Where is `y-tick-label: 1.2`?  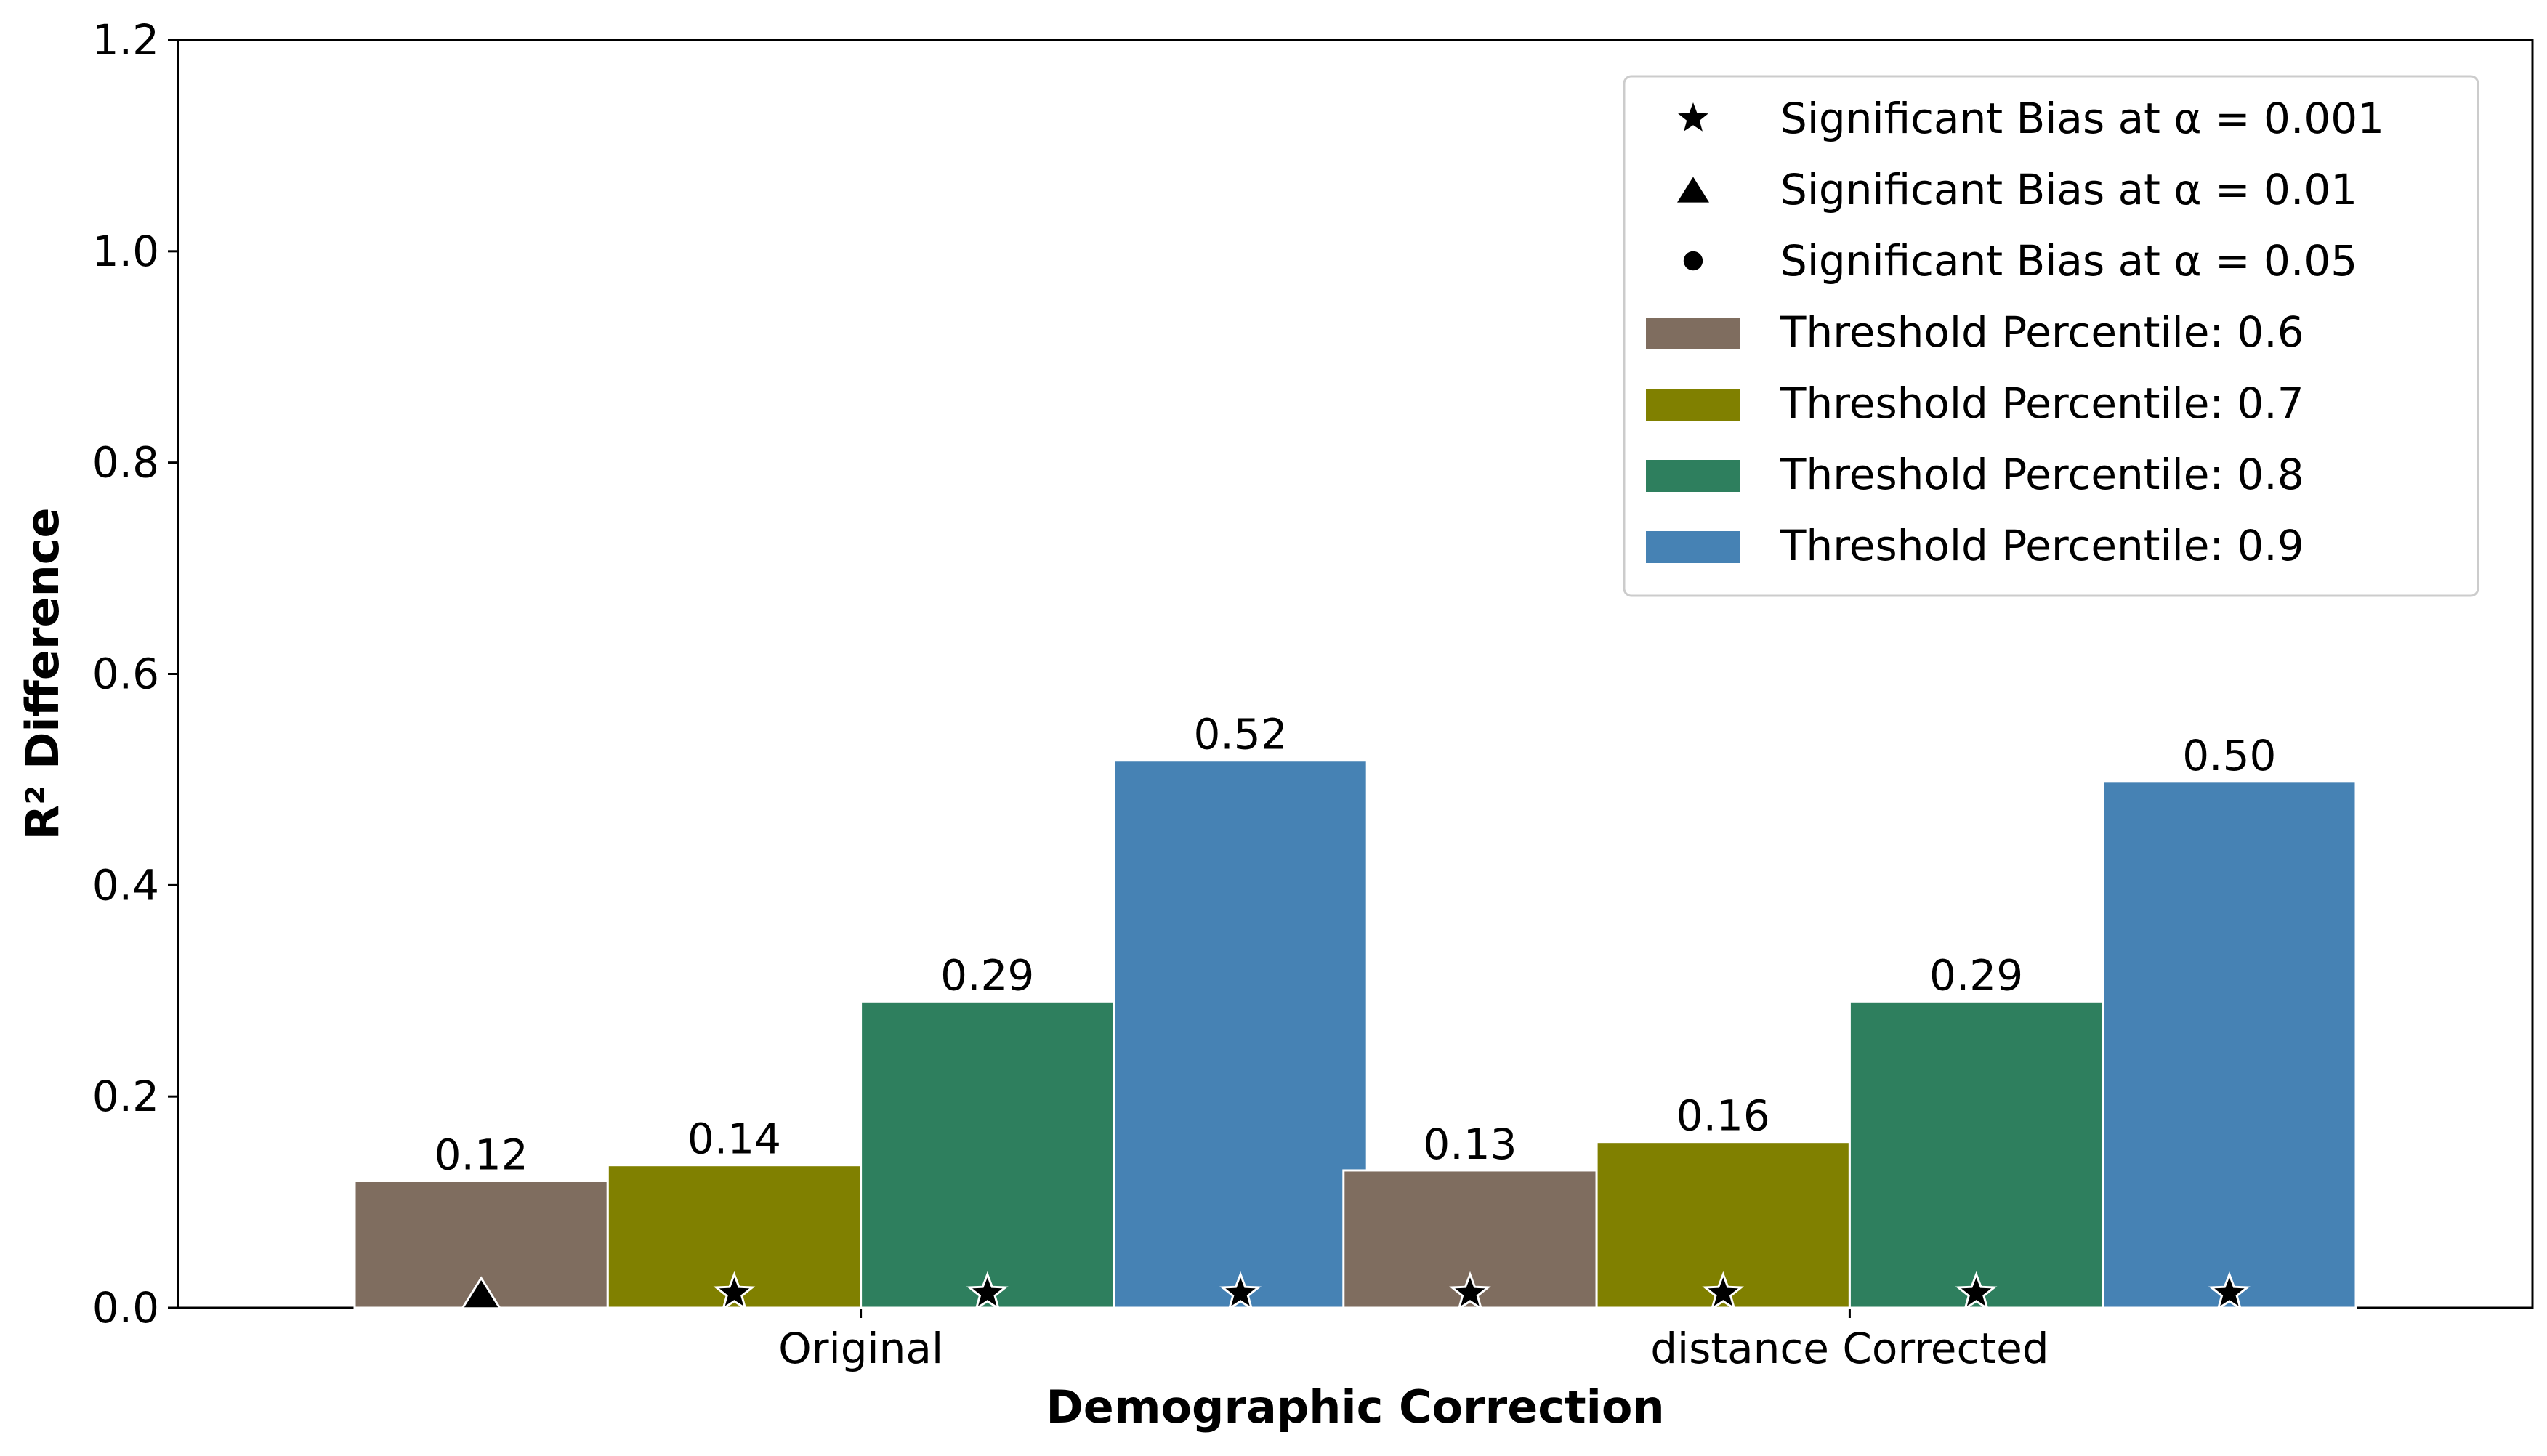
y-tick-label: 1.2 is located at coordinates (125, 40).